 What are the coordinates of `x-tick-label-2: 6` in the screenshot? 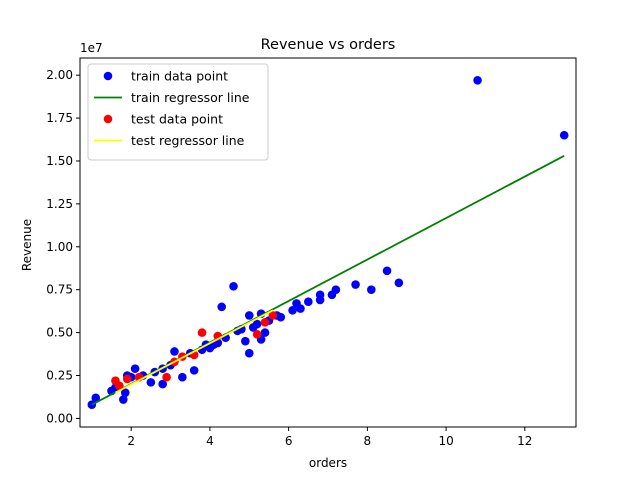 It's located at (289, 441).